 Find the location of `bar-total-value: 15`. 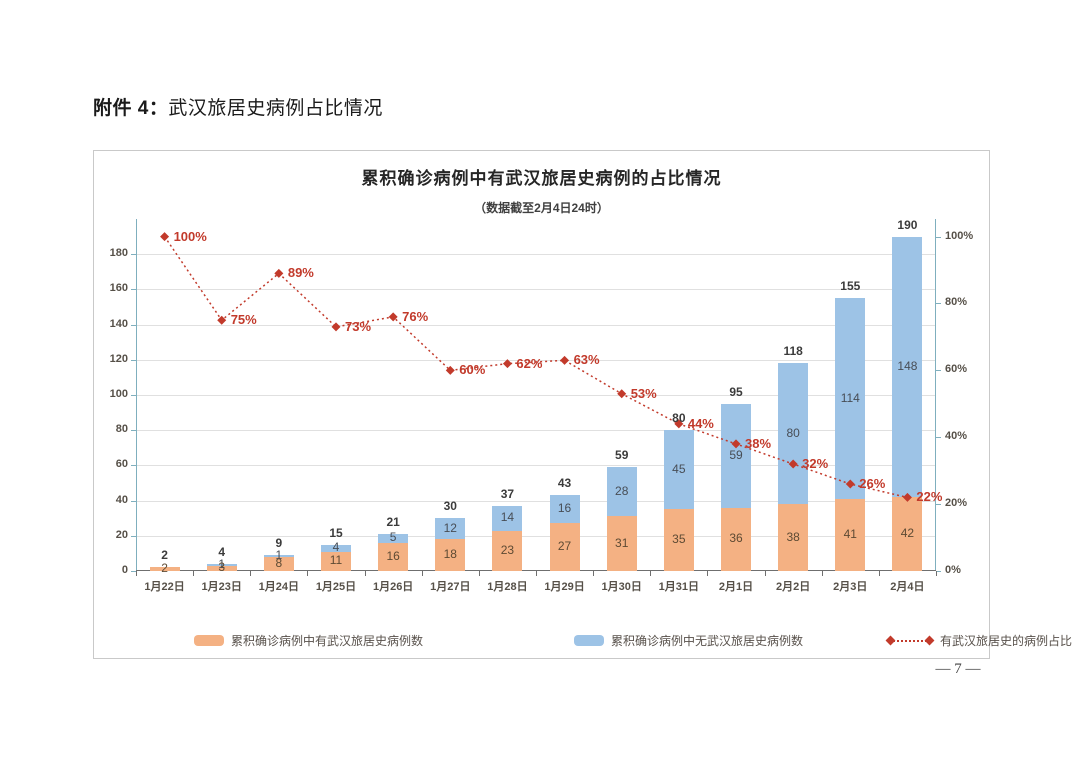

bar-total-value: 15 is located at coordinates (336, 532).